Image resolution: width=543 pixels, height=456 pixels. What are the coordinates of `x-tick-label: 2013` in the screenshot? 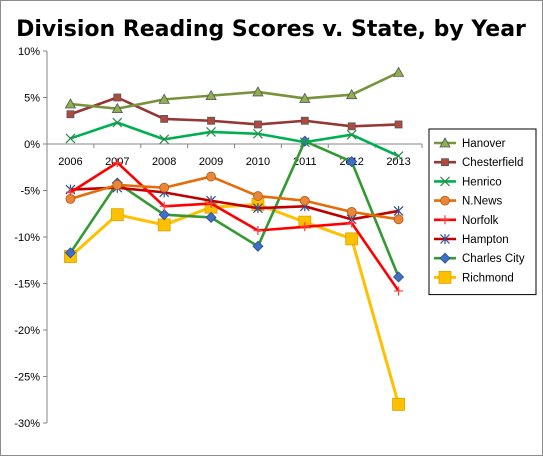 It's located at (398, 162).